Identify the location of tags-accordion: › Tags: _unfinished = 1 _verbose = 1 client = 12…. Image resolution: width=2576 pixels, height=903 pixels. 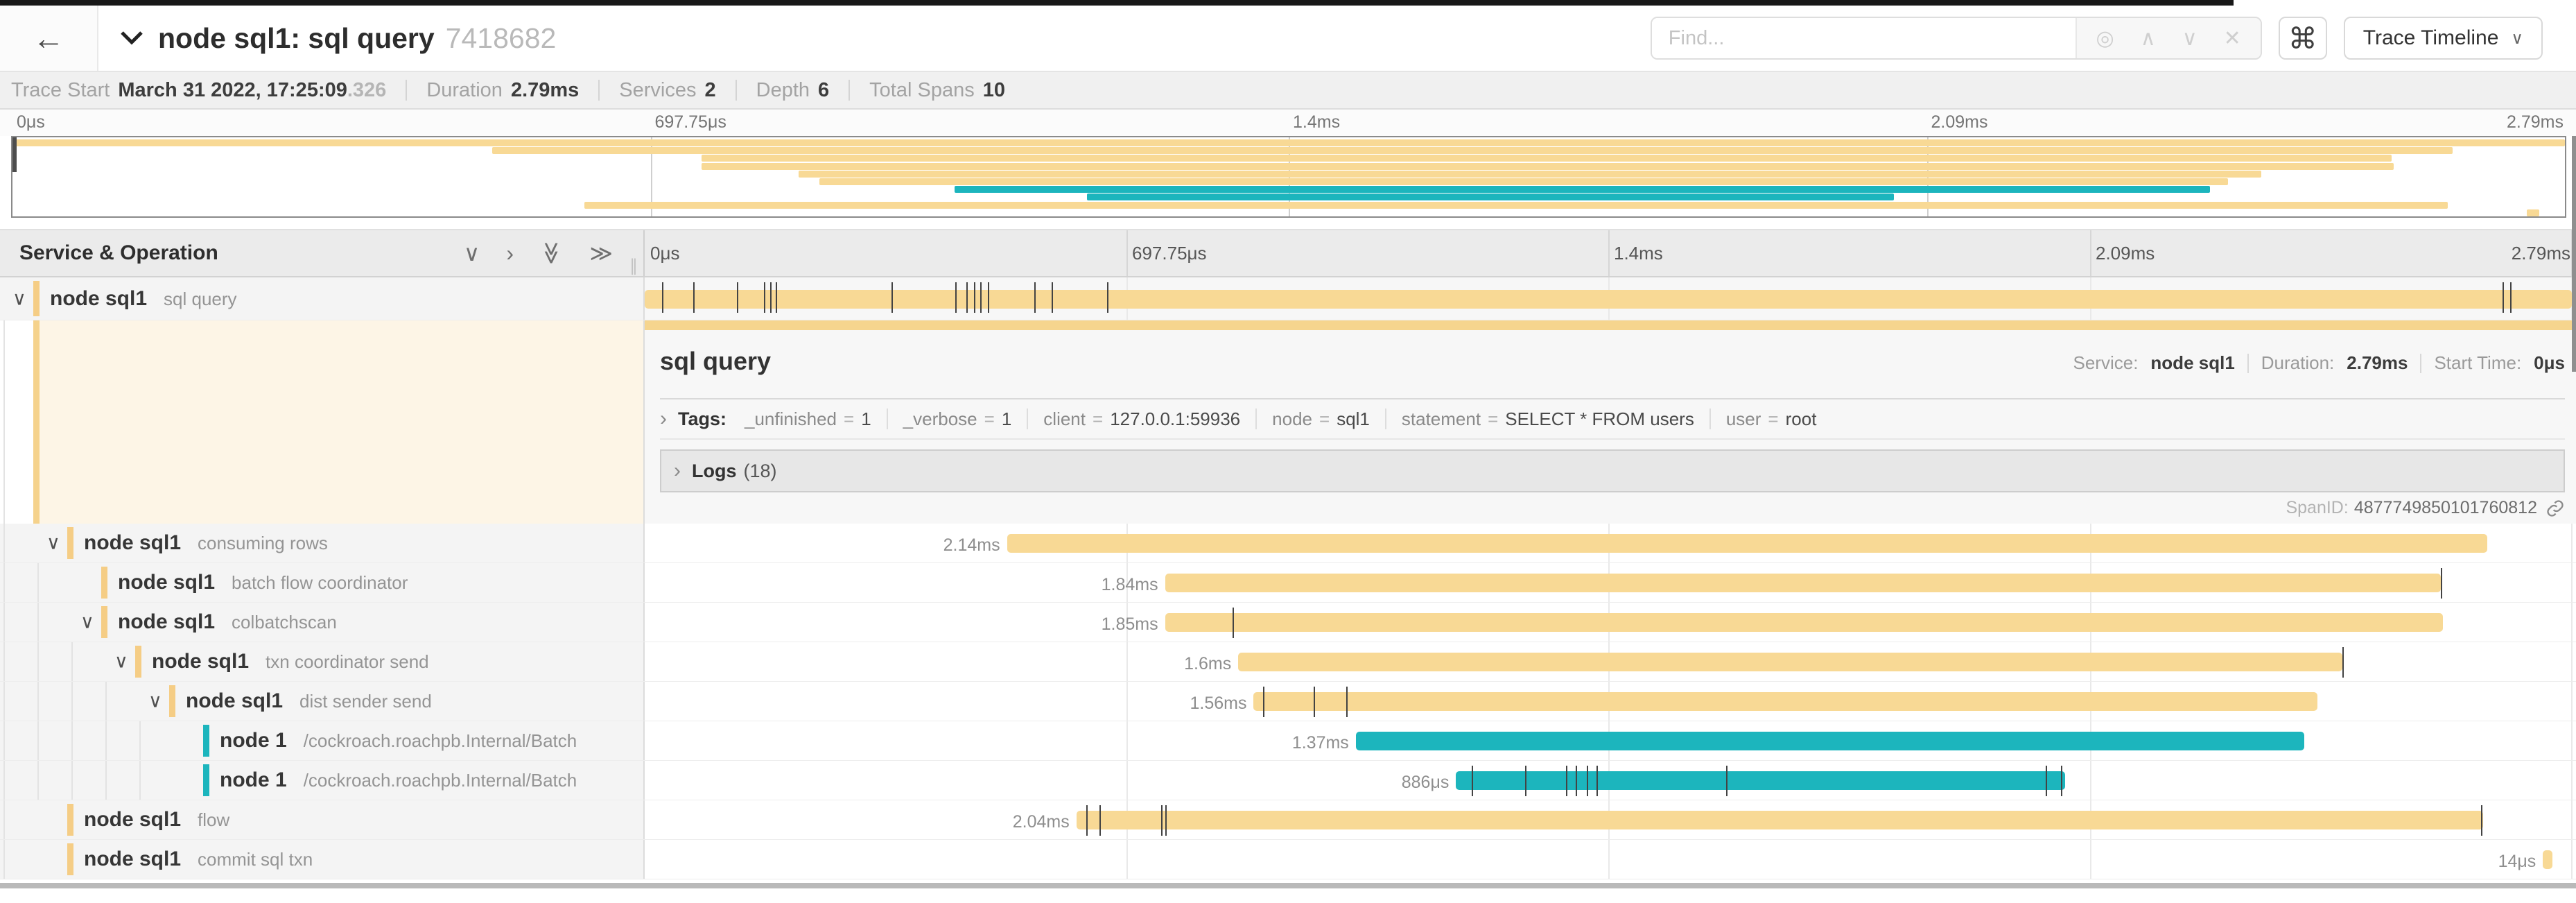
(1612, 419).